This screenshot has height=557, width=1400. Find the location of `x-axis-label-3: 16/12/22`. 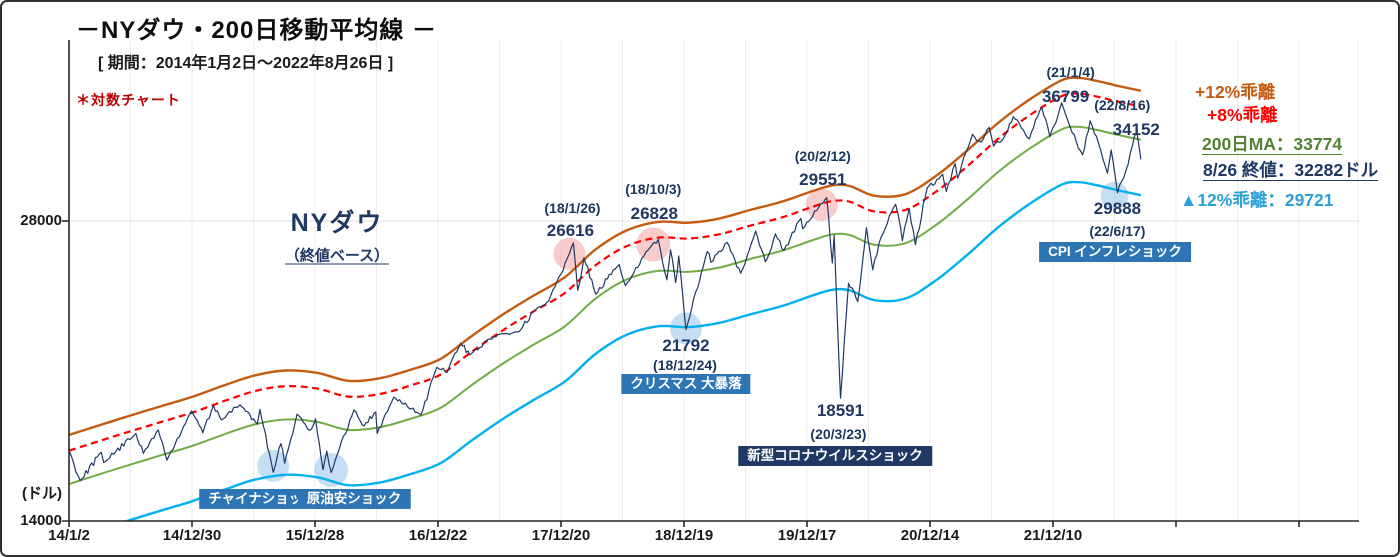

x-axis-label-3: 16/12/22 is located at coordinates (438, 535).